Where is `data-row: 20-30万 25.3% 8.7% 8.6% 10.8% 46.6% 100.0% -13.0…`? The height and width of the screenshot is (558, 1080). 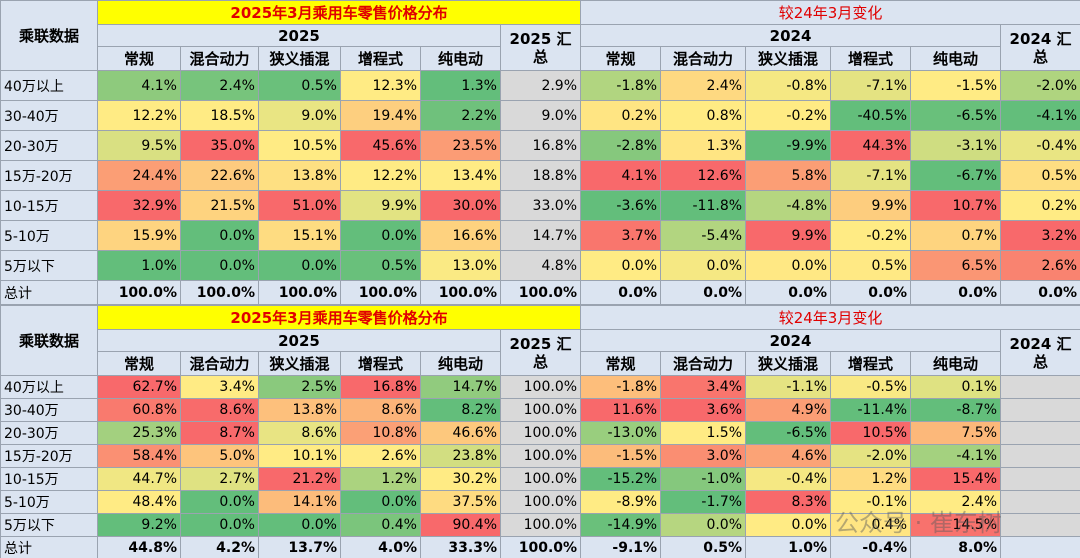 data-row: 20-30万 25.3% 8.7% 8.6% 10.8% 46.6% 100.0% -13.0… is located at coordinates (540, 433).